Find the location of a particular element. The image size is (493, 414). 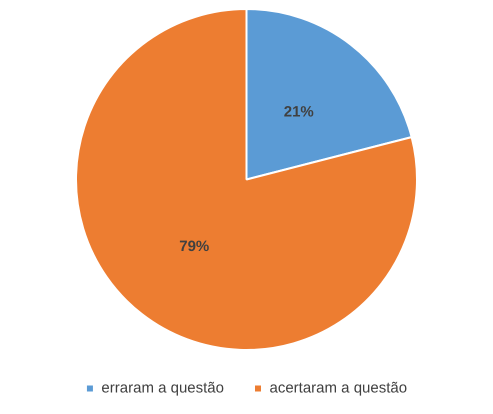

data-label: 79% is located at coordinates (194, 246).